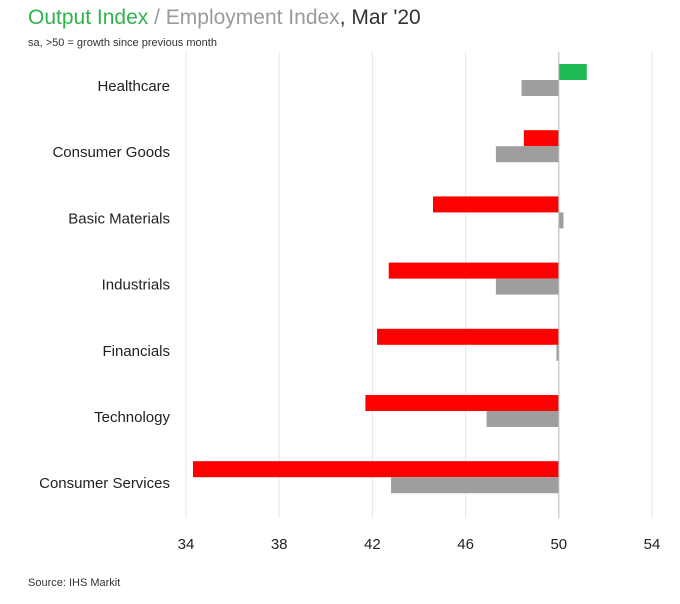 The image size is (680, 604). I want to click on chart-title: Output Index / Employment Index, Mar '20, so click(224, 18).